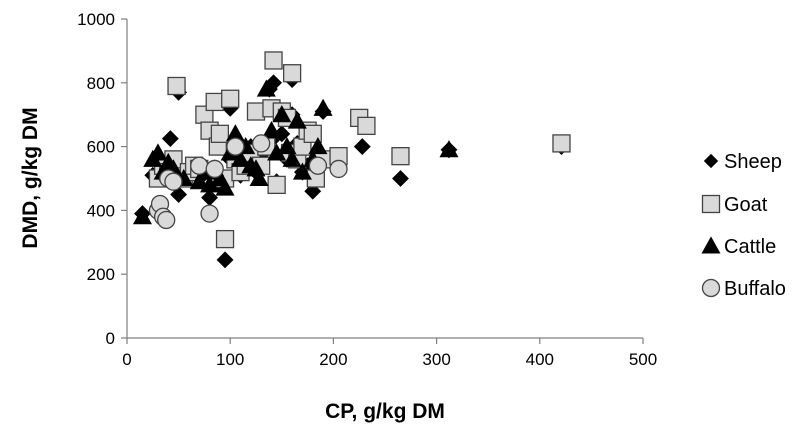 This screenshot has height=438, width=809. I want to click on x-axis-title: CP, g/kg DM, so click(385, 411).